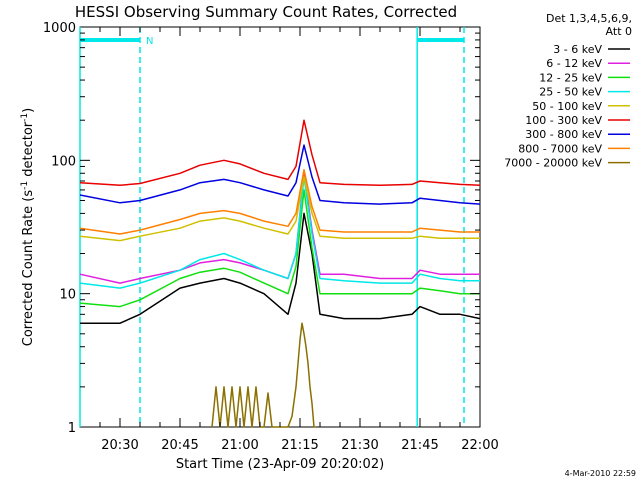 The height and width of the screenshot is (485, 640). I want to click on legend-label: 300 - 800 keV, so click(563, 134).